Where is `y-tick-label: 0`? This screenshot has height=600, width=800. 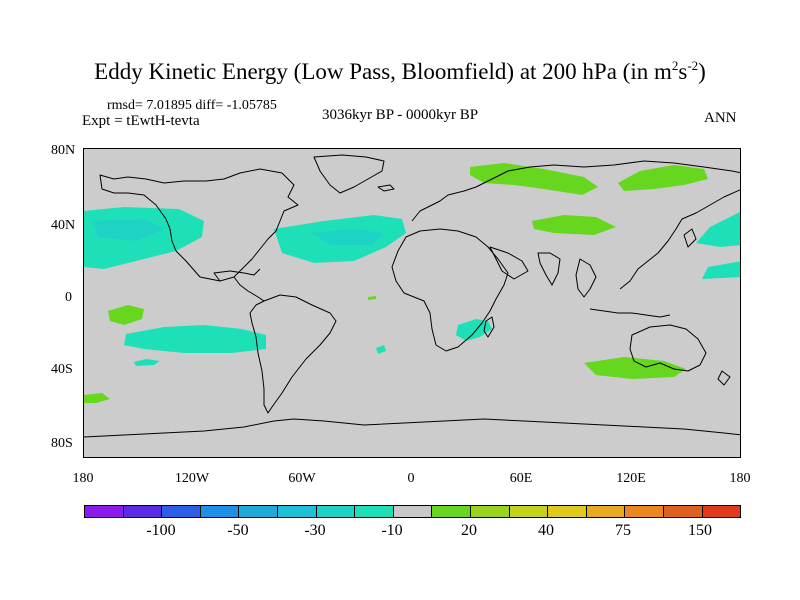 y-tick-label: 0 is located at coordinates (68, 297).